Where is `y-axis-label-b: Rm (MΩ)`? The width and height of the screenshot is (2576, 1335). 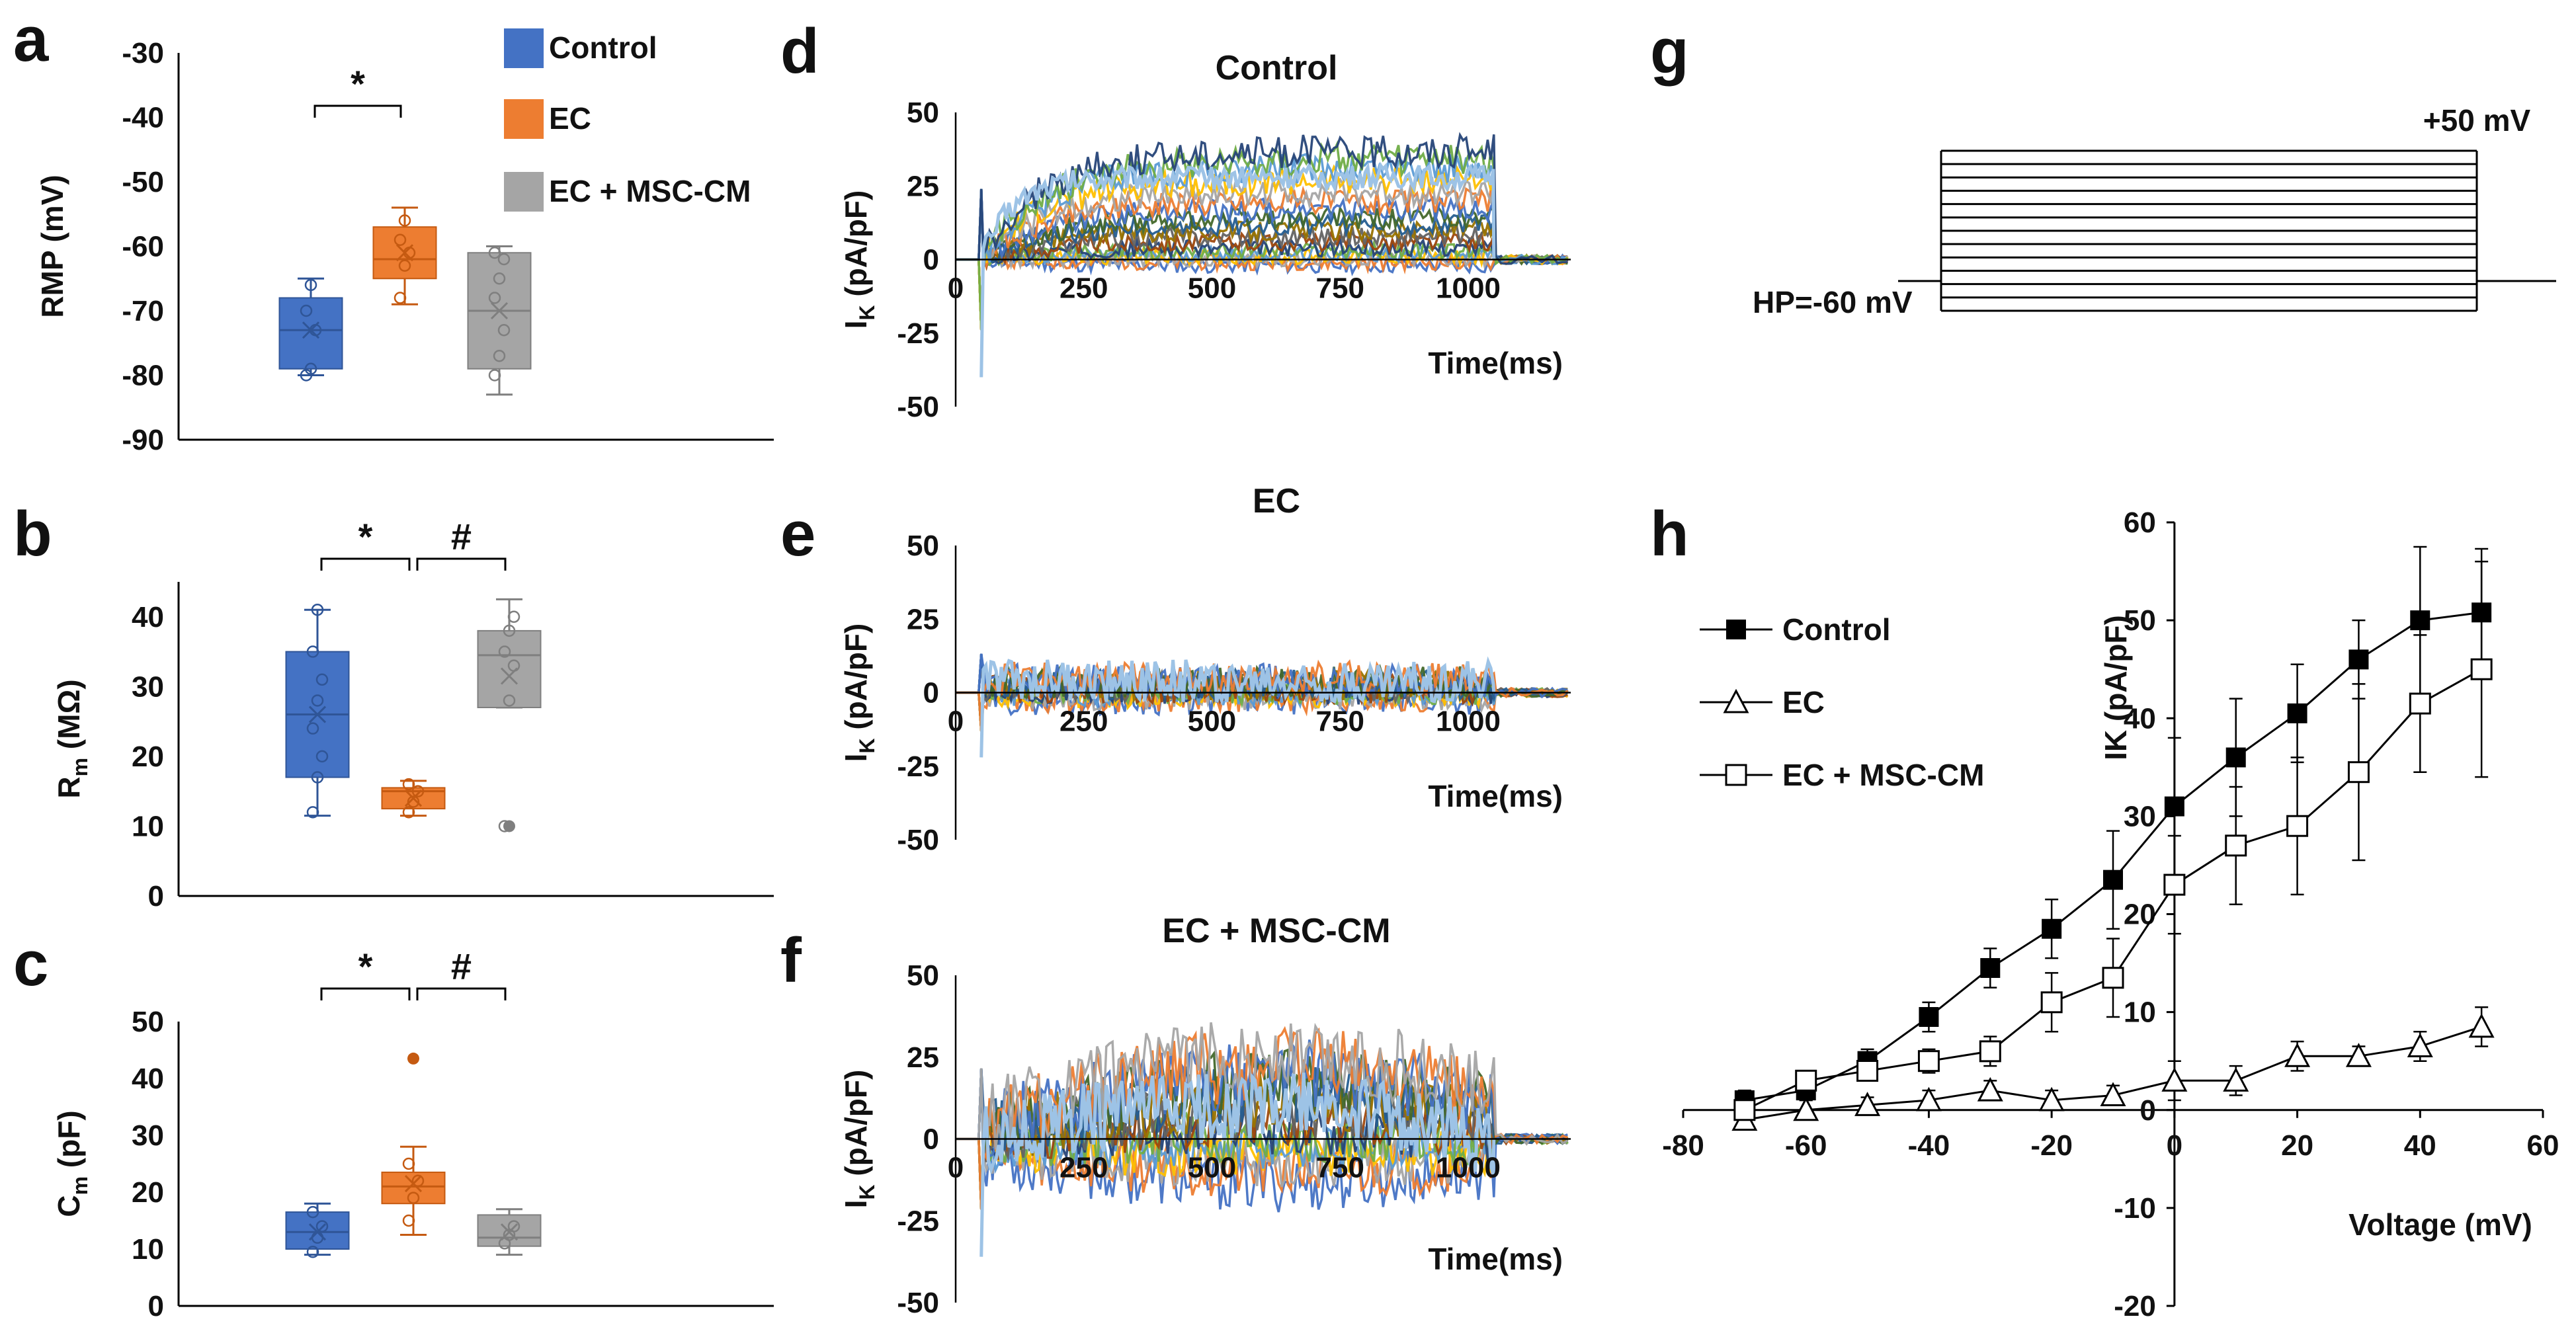
y-axis-label-b: Rm (MΩ) is located at coordinates (72, 738).